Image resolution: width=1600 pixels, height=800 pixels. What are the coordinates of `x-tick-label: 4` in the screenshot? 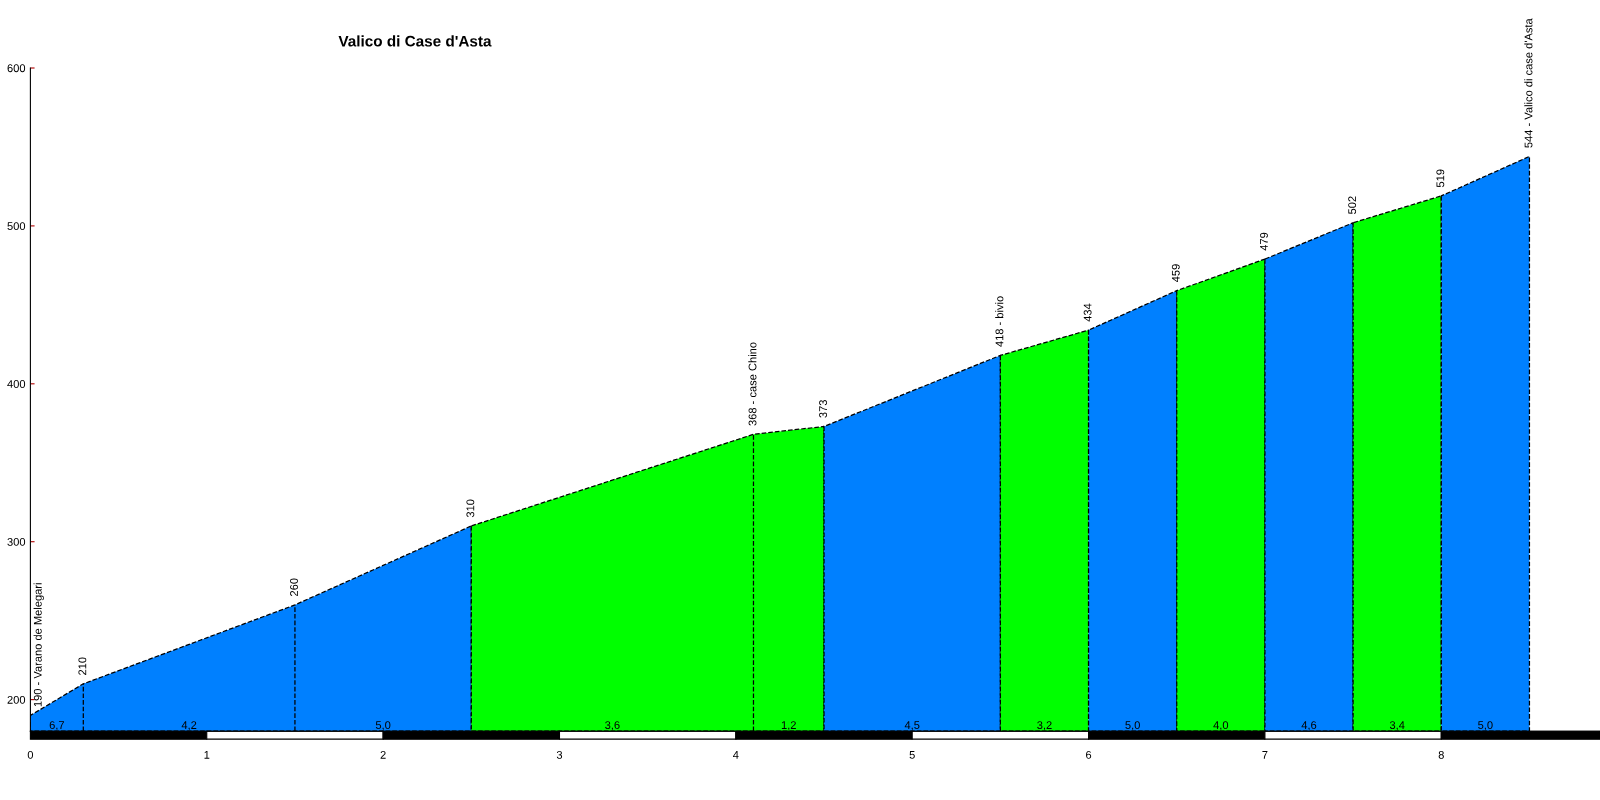 It's located at (736, 755).